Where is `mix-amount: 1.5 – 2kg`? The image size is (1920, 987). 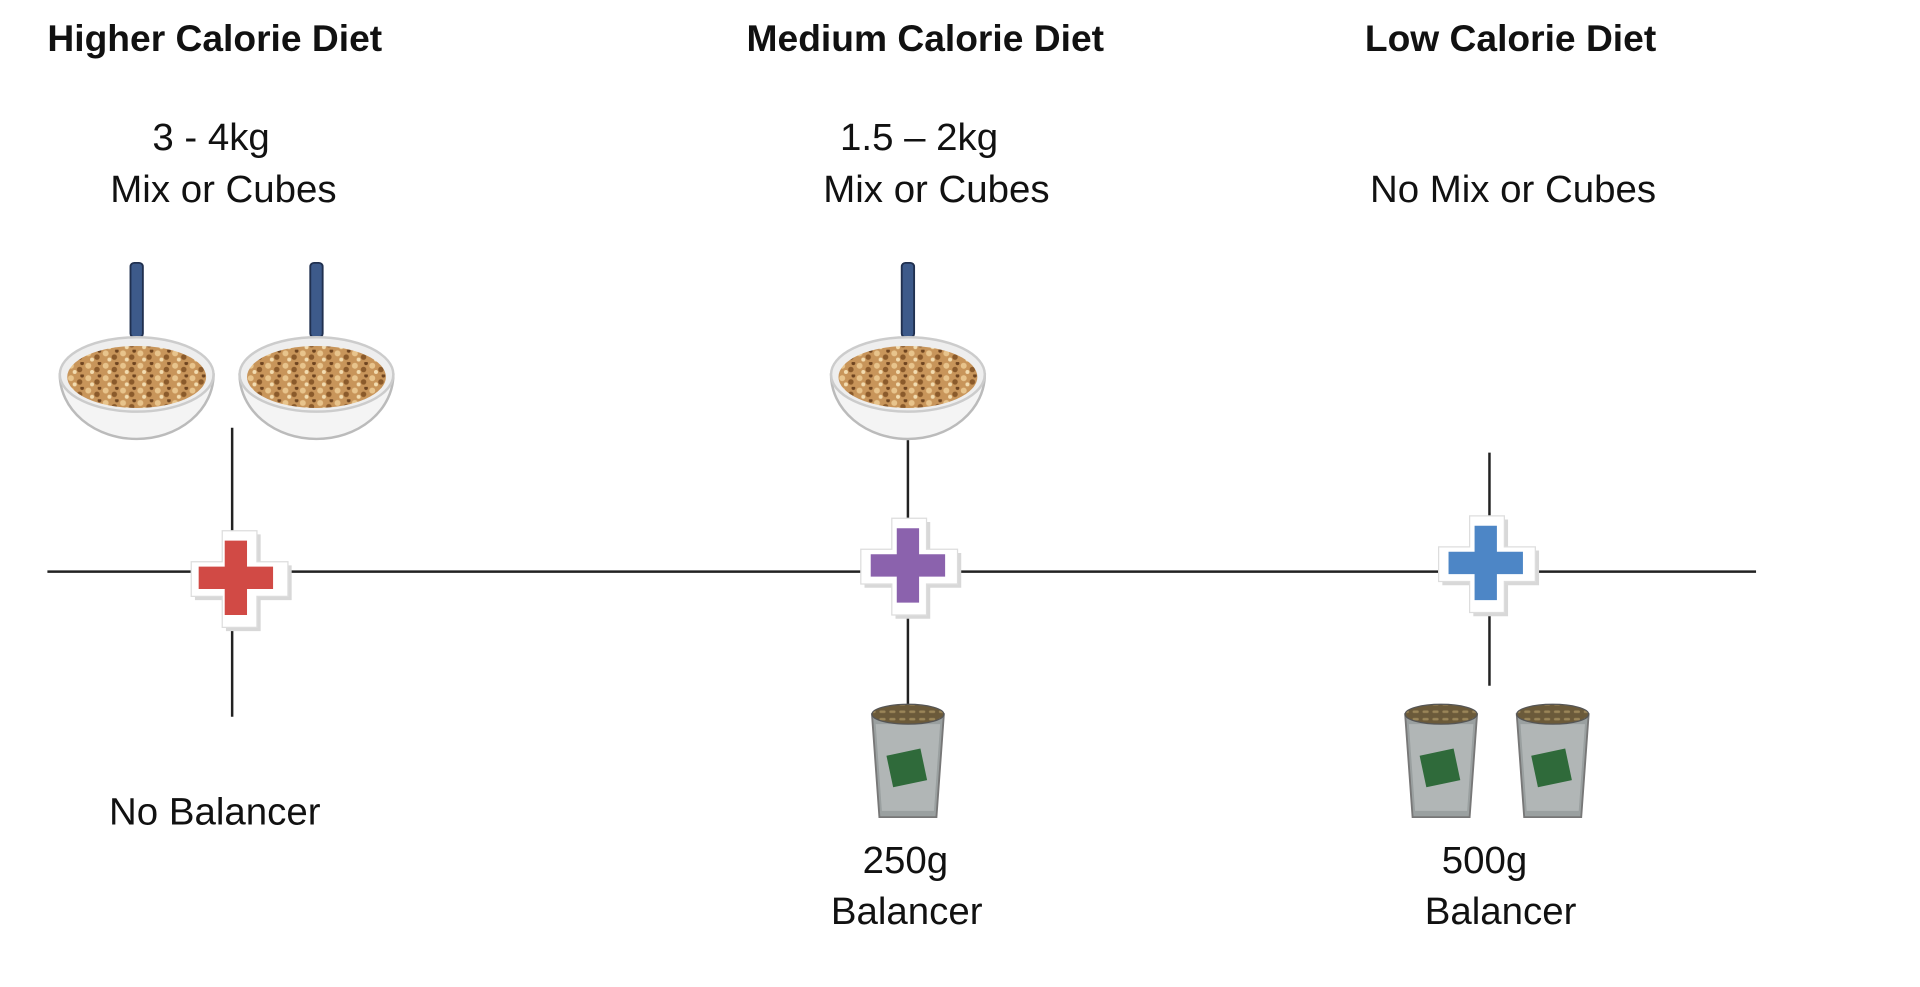 mix-amount: 1.5 – 2kg is located at coordinates (919, 137).